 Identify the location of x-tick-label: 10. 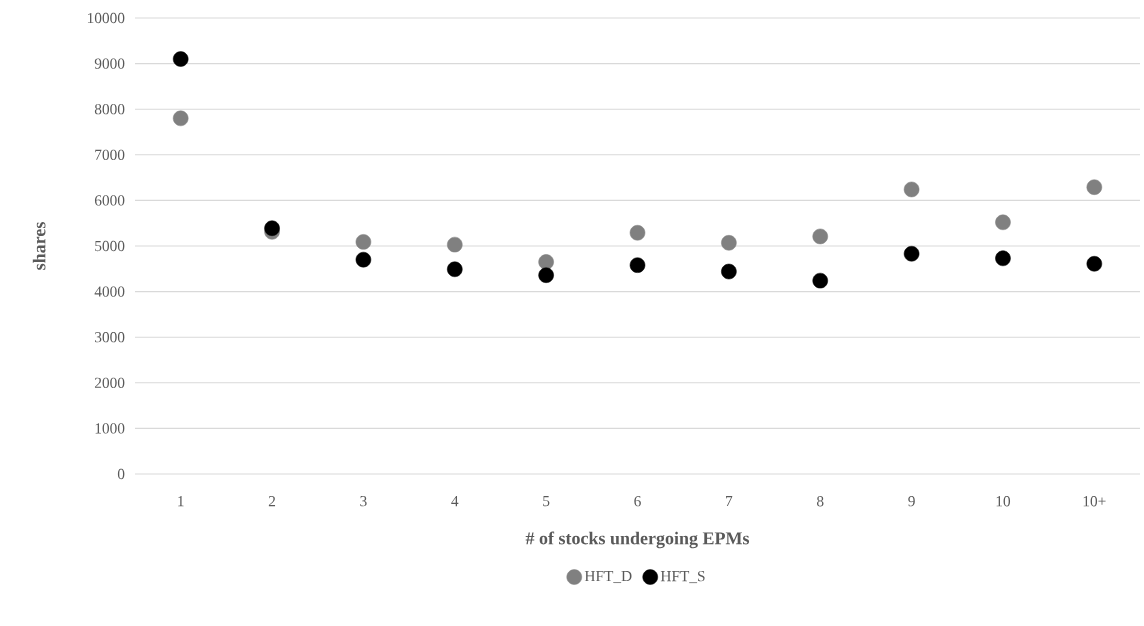
(1003, 501).